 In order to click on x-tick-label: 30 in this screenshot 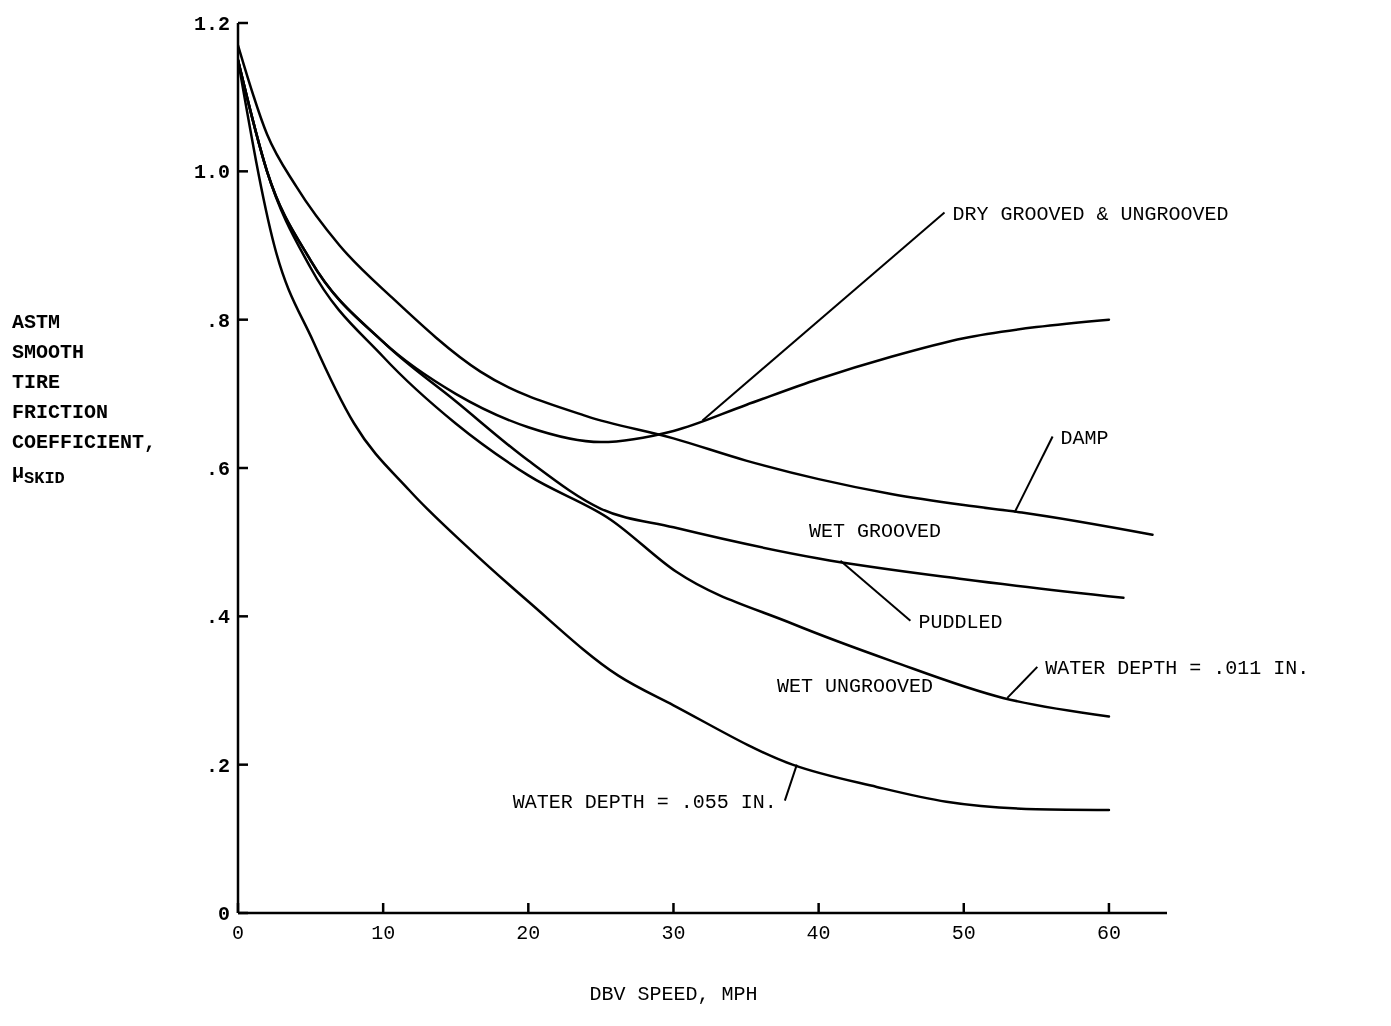, I will do `click(673, 934)`.